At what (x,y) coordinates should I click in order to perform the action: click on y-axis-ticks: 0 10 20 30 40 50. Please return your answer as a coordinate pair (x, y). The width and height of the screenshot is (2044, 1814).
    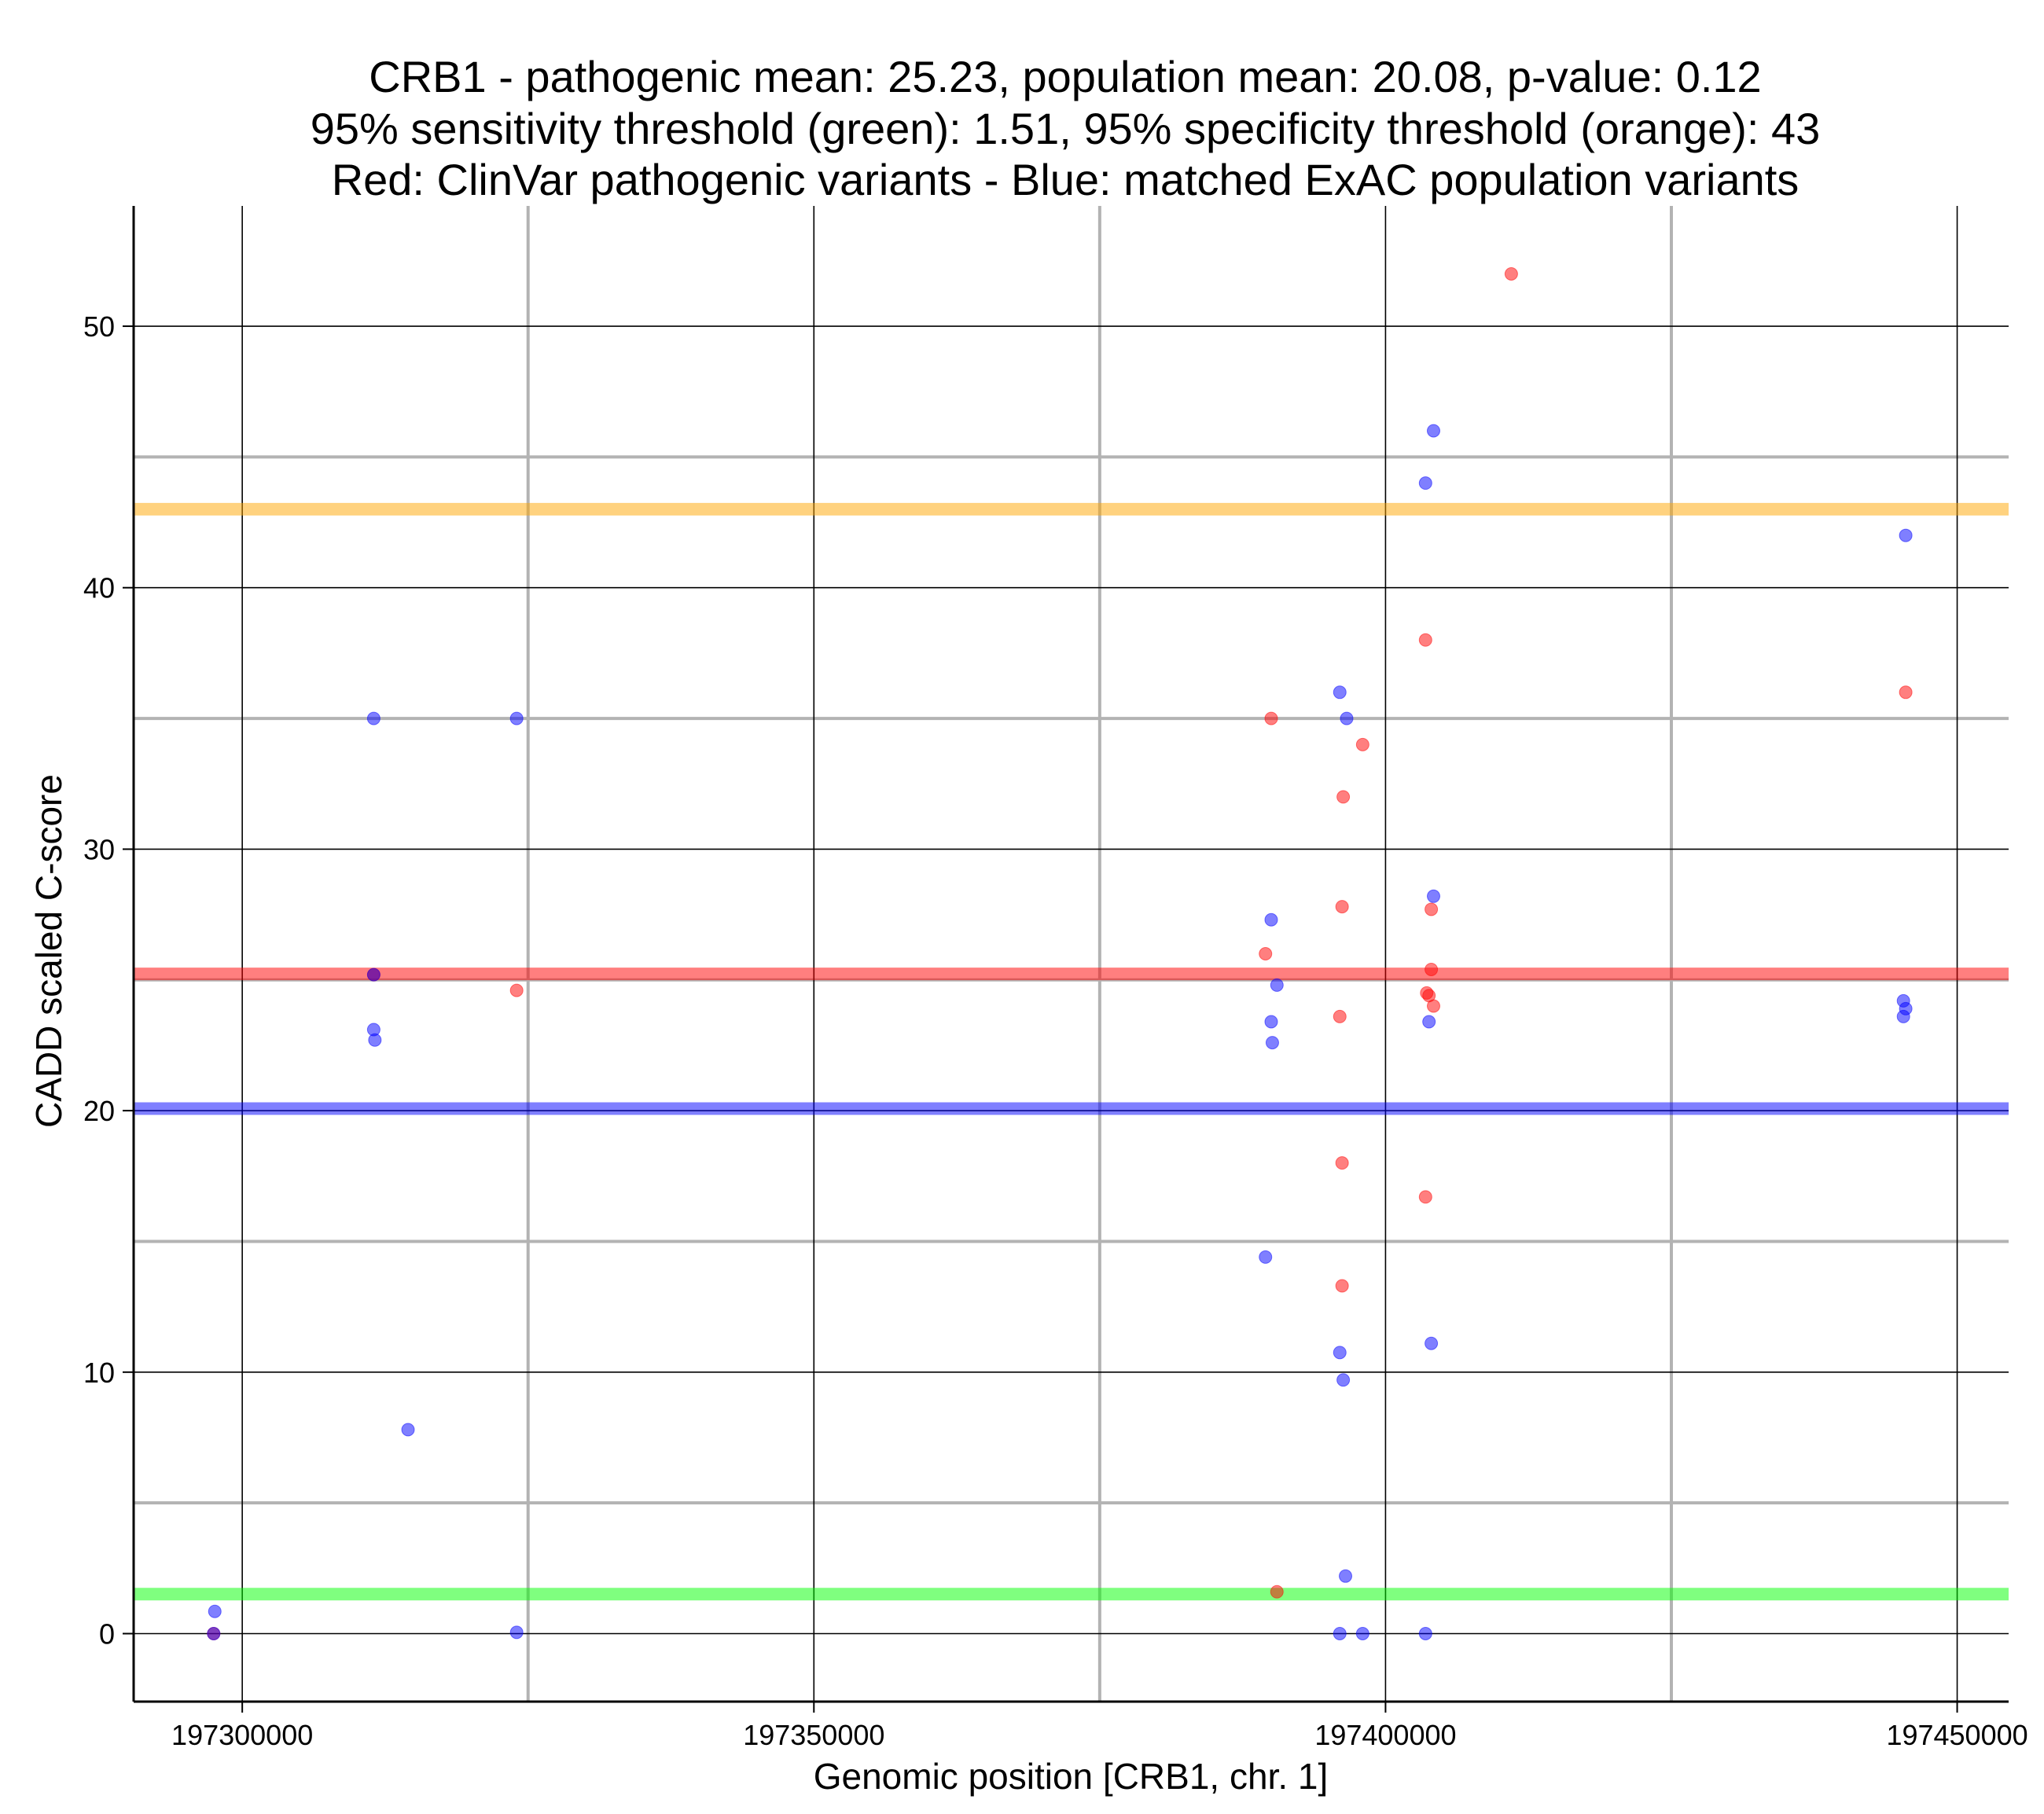
    Looking at the image, I should click on (108, 980).